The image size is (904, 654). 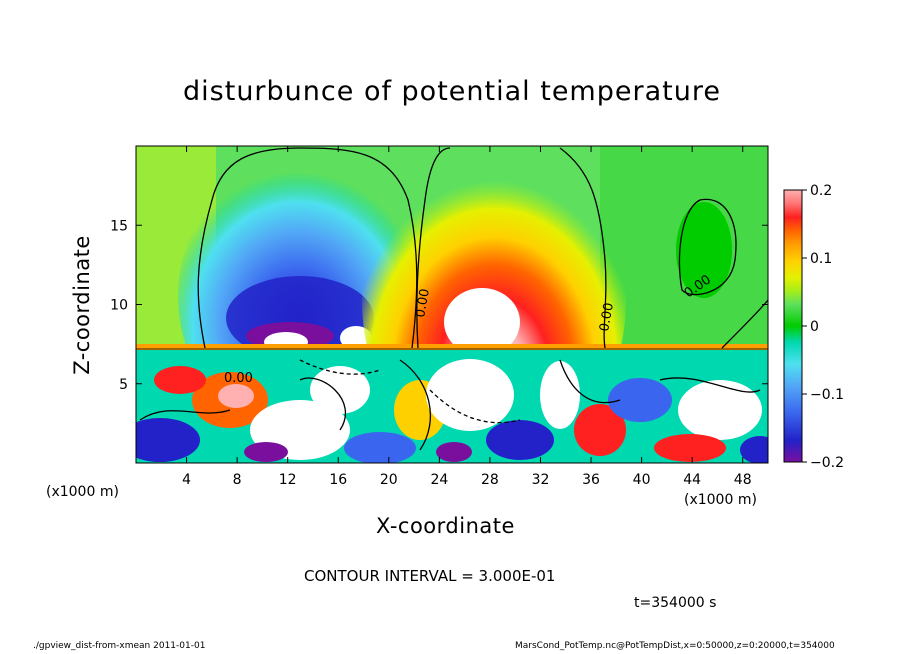 I want to click on contour-interval: CONTOUR INTERVAL = 3.000E-01, so click(x=430, y=576).